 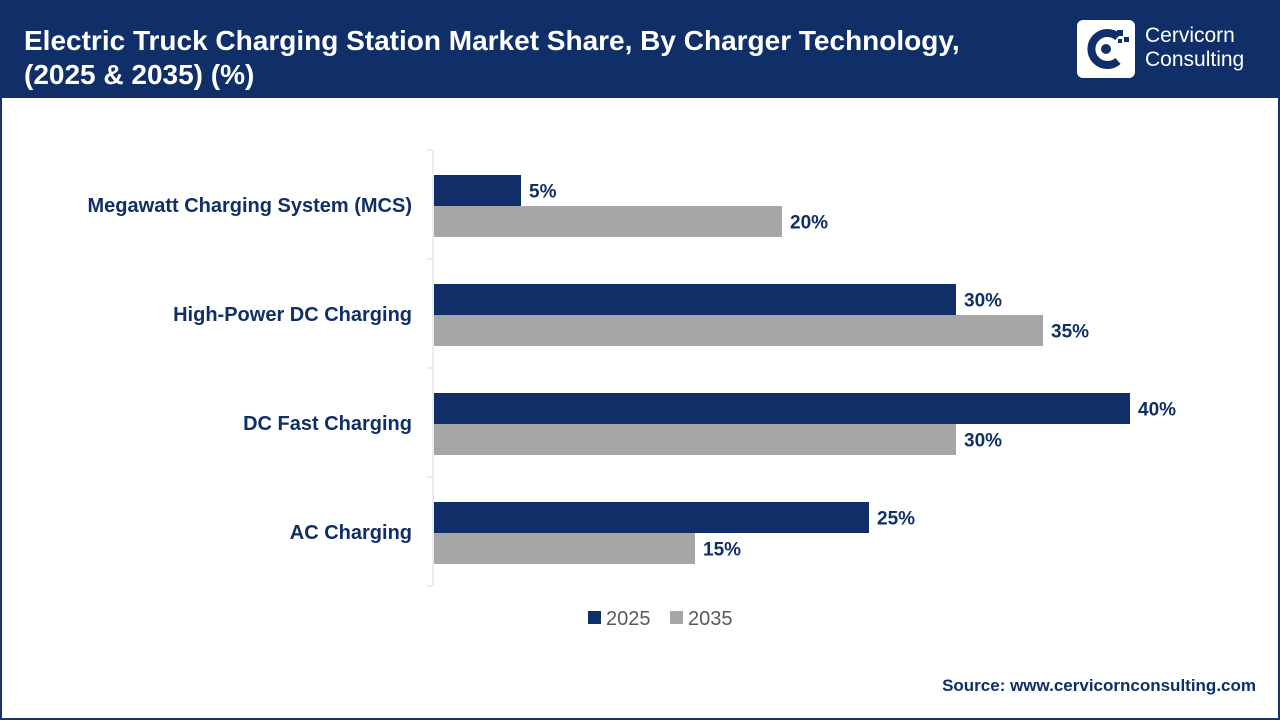 What do you see at coordinates (1195, 59) in the screenshot?
I see `brand-name-line-2: Consulting` at bounding box center [1195, 59].